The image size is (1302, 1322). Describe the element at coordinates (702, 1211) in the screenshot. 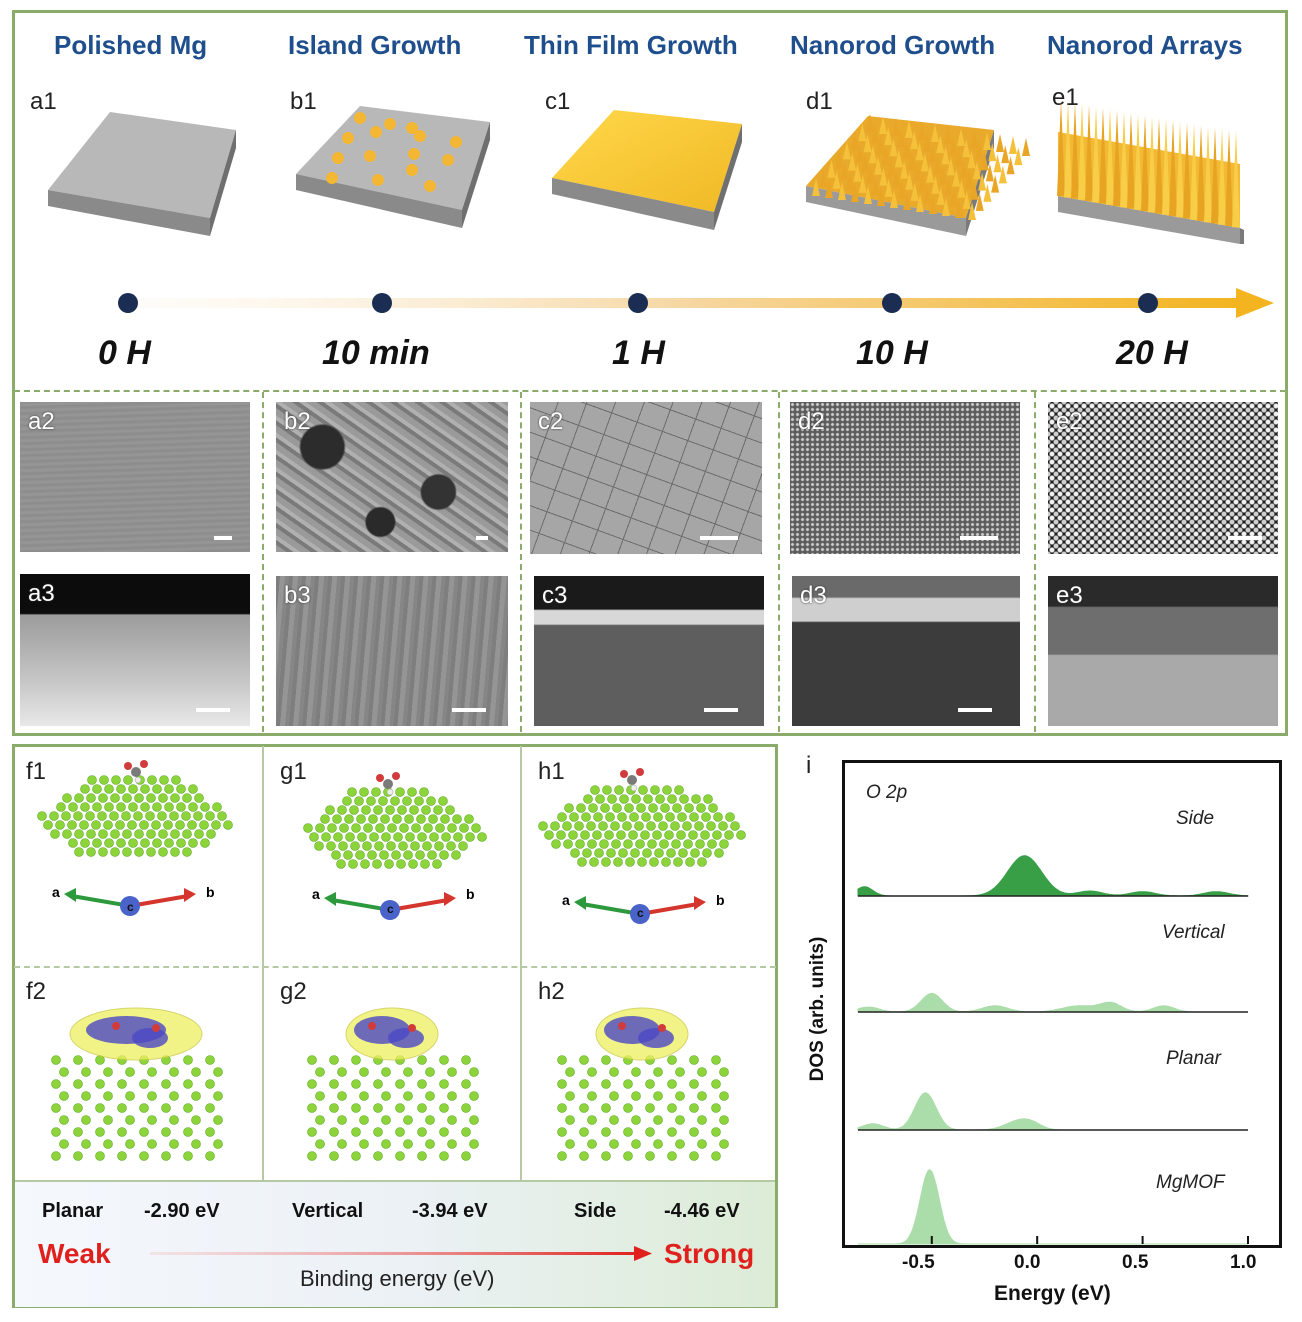

I see `energy-value-side: -4.46 eV` at that location.